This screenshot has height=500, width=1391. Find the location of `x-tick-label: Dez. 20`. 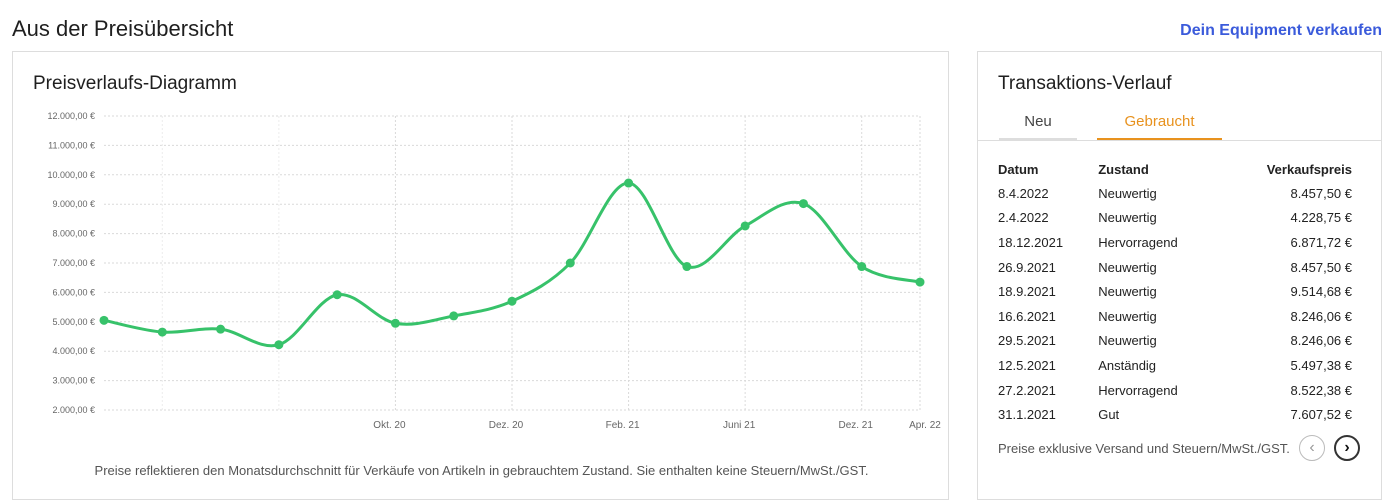

x-tick-label: Dez. 20 is located at coordinates (506, 425).